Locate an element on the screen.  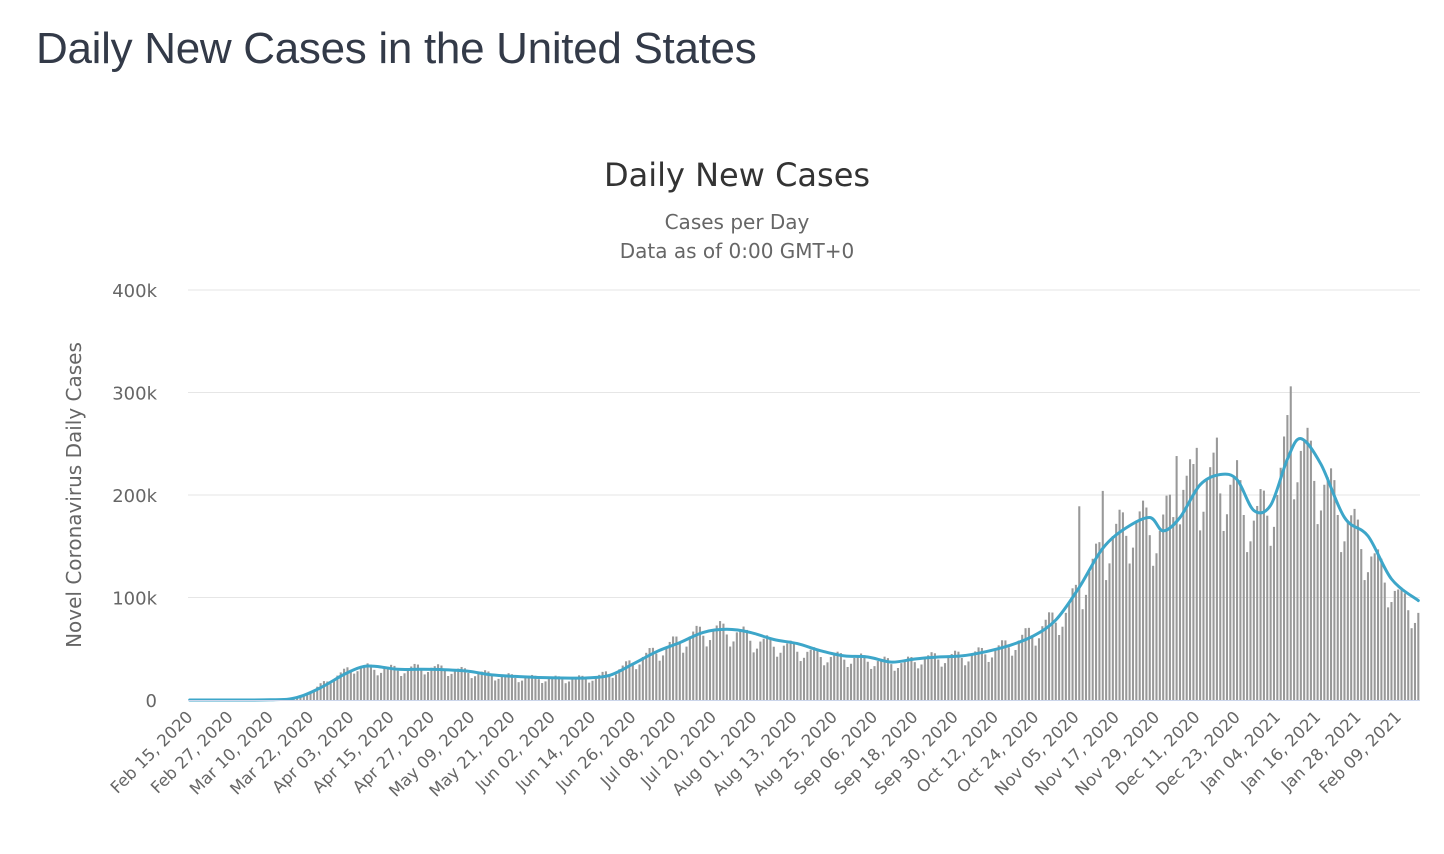
y-axis-label: Novel Coronavirus Daily Cases is located at coordinates (74, 495).